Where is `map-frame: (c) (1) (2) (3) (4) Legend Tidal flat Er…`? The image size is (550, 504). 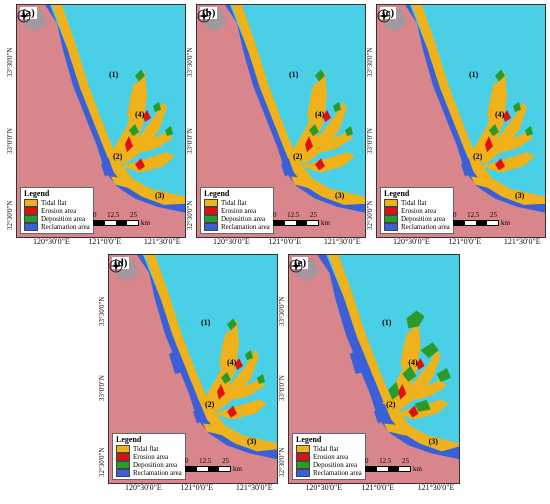 map-frame: (c) (1) (2) (3) (4) Legend Tidal flat Er… is located at coordinates (461, 121).